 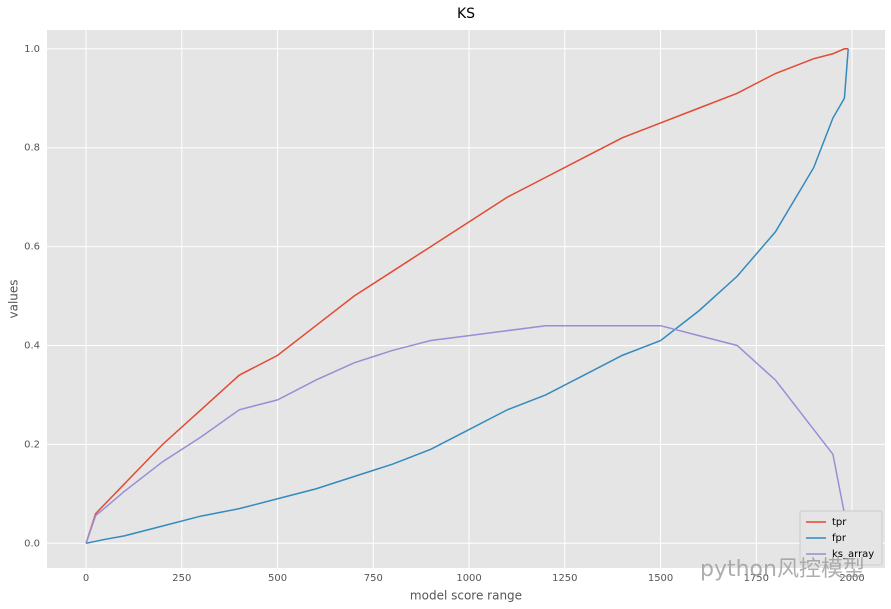 I want to click on y-tick-label: 0.4, so click(x=32, y=345).